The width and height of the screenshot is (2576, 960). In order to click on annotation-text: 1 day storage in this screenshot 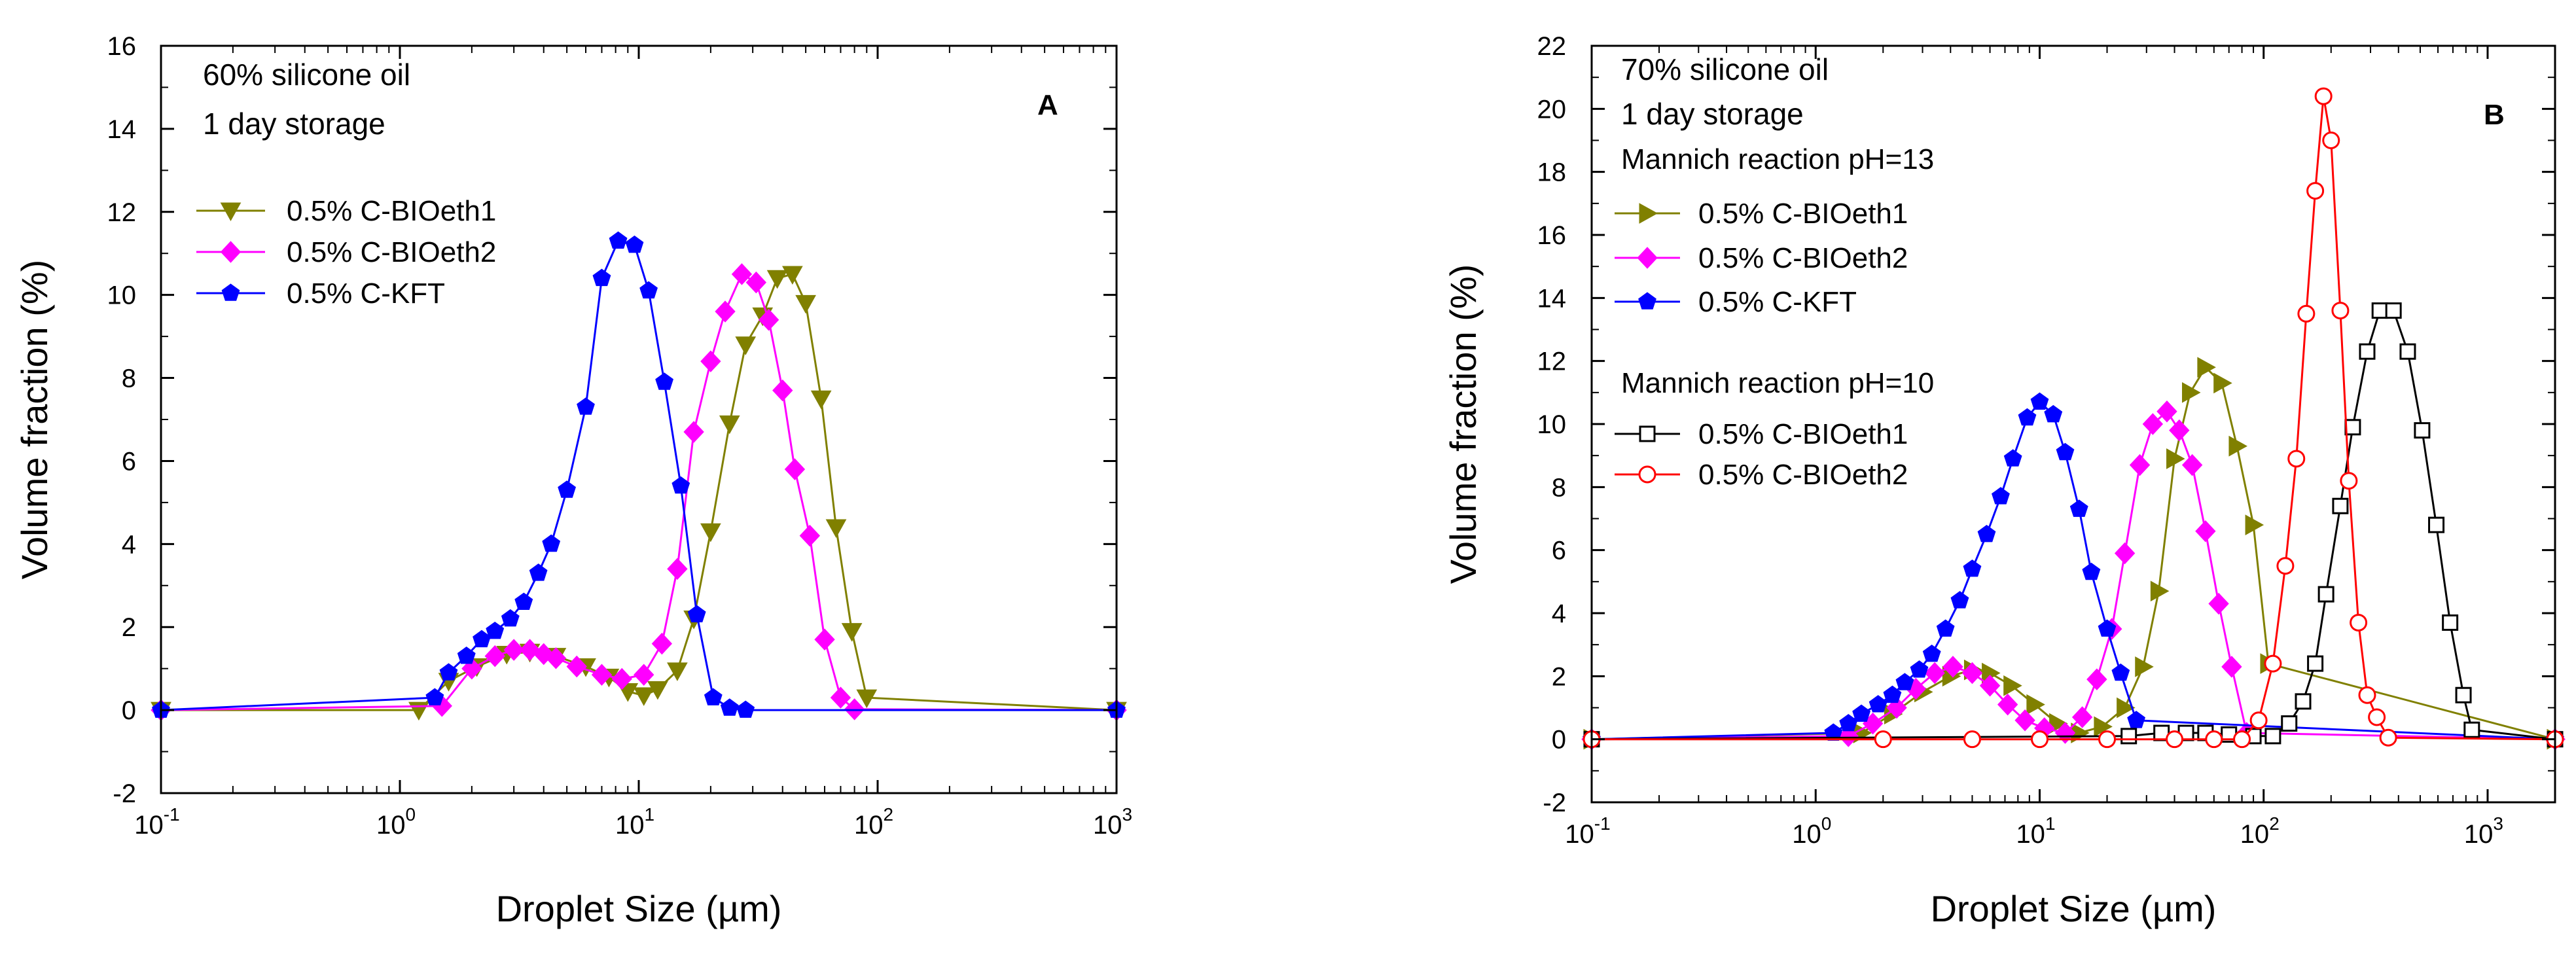, I will do `click(294, 124)`.